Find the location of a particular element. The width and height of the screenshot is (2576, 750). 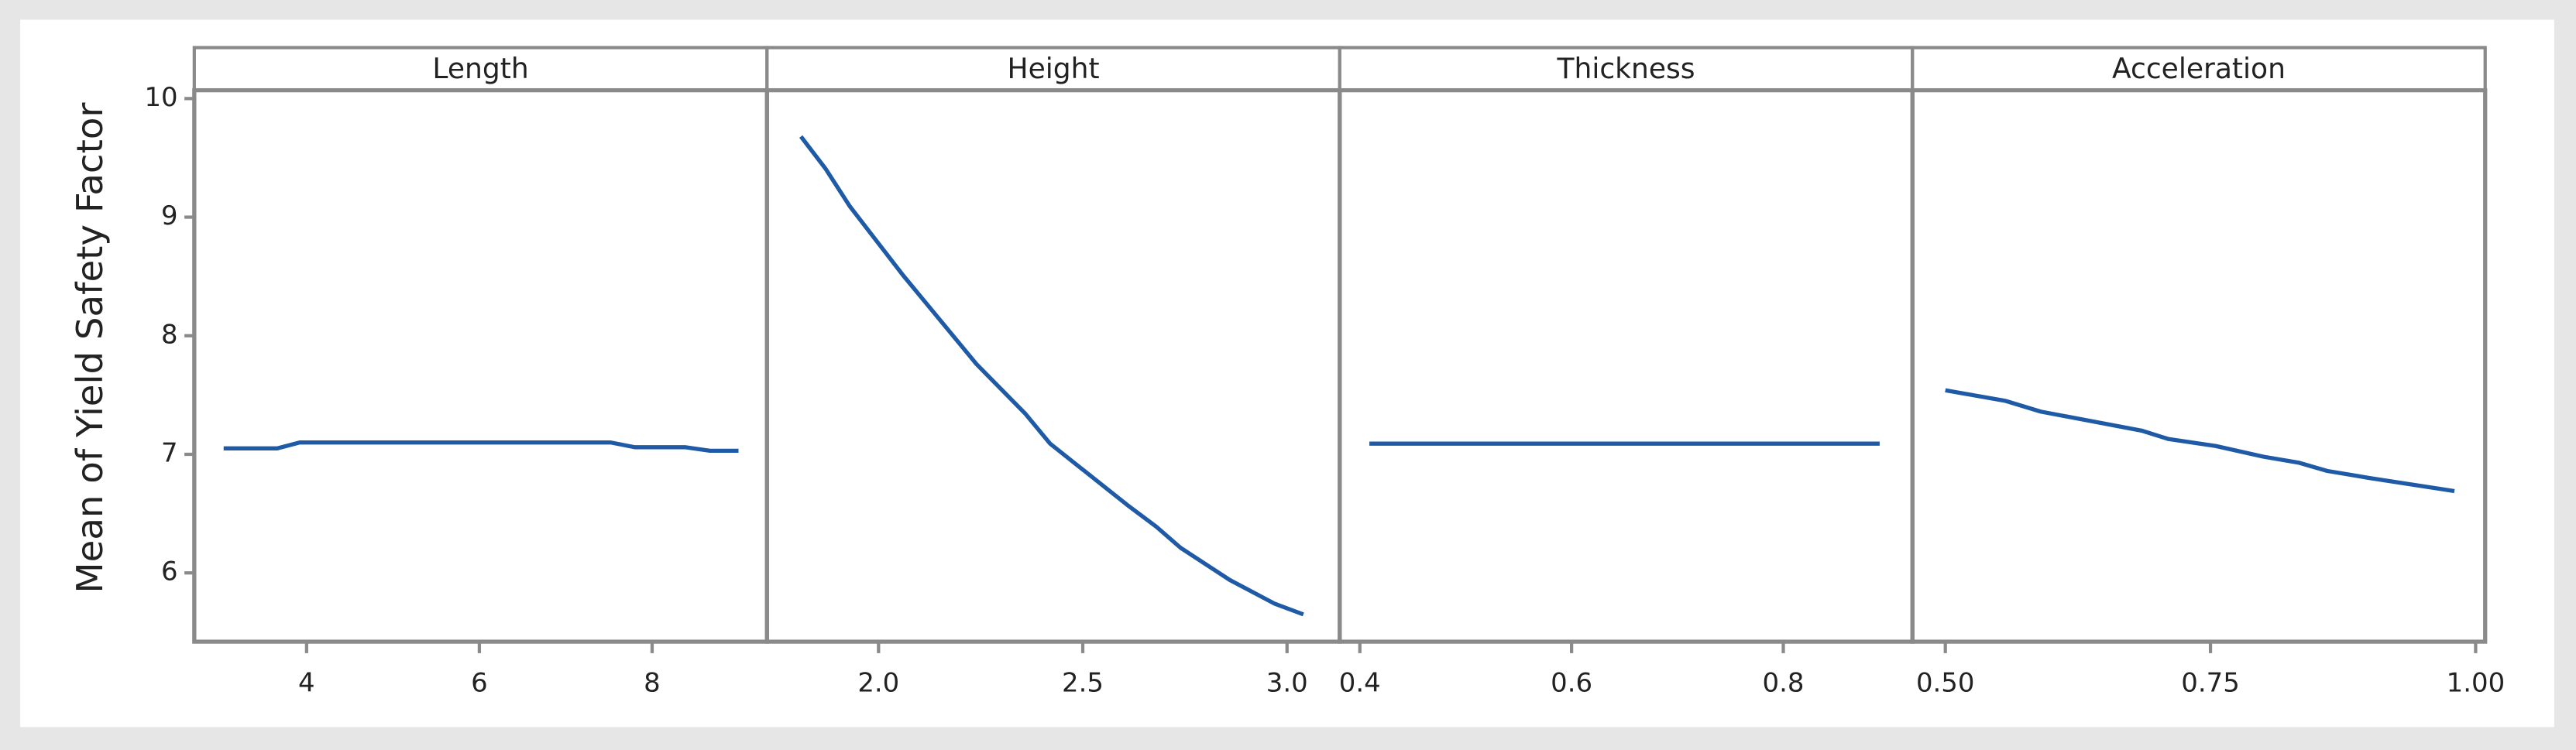

x-tick-label: 0.8 is located at coordinates (1784, 683).